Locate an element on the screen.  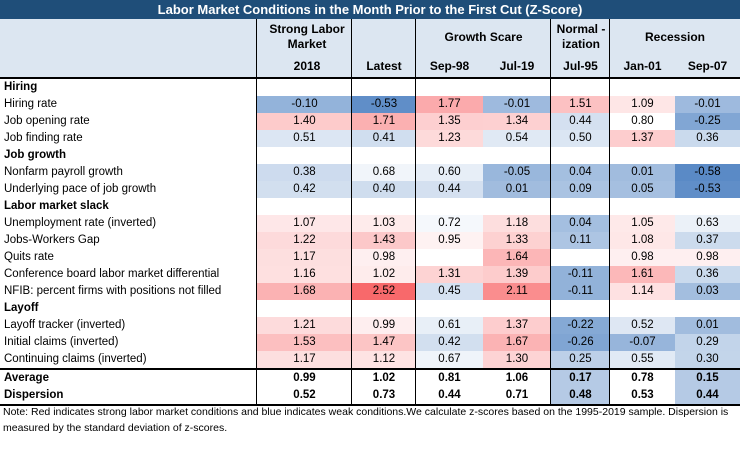
row-label: Continuing claims (inverted) is located at coordinates (75, 359).